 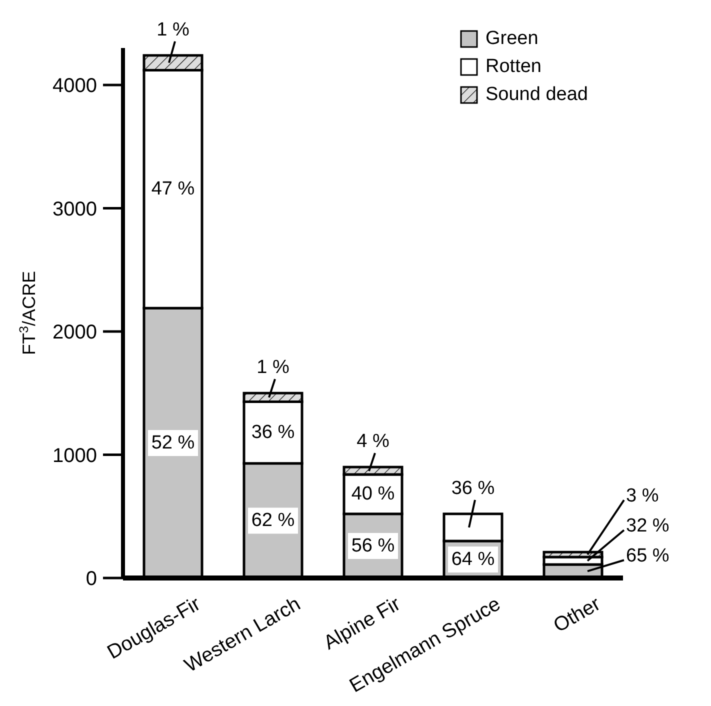 What do you see at coordinates (74, 333) in the screenshot?
I see `y-tick-label: 2000` at bounding box center [74, 333].